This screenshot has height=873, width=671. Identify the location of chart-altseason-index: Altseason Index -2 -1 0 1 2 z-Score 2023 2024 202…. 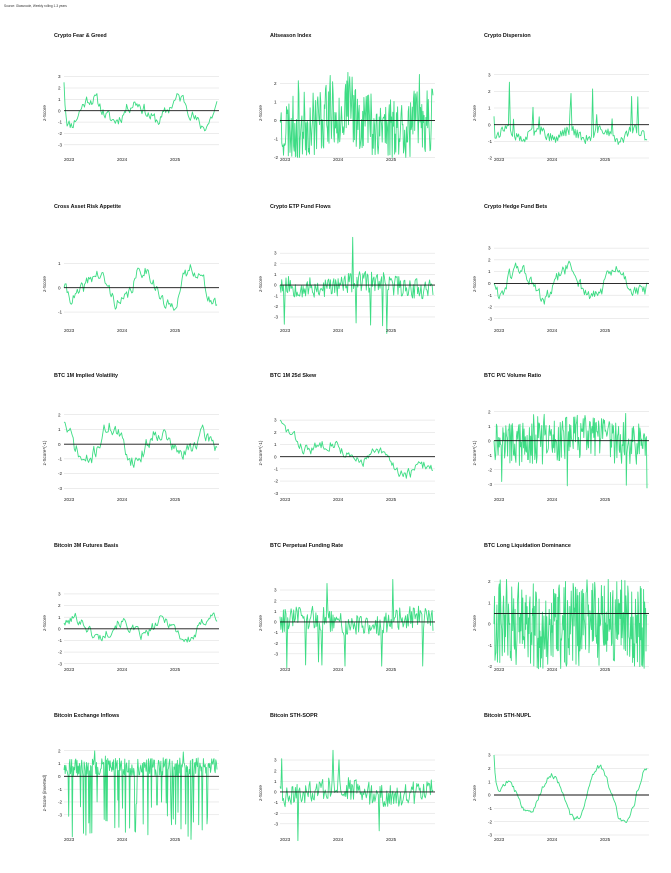
(366, 108).